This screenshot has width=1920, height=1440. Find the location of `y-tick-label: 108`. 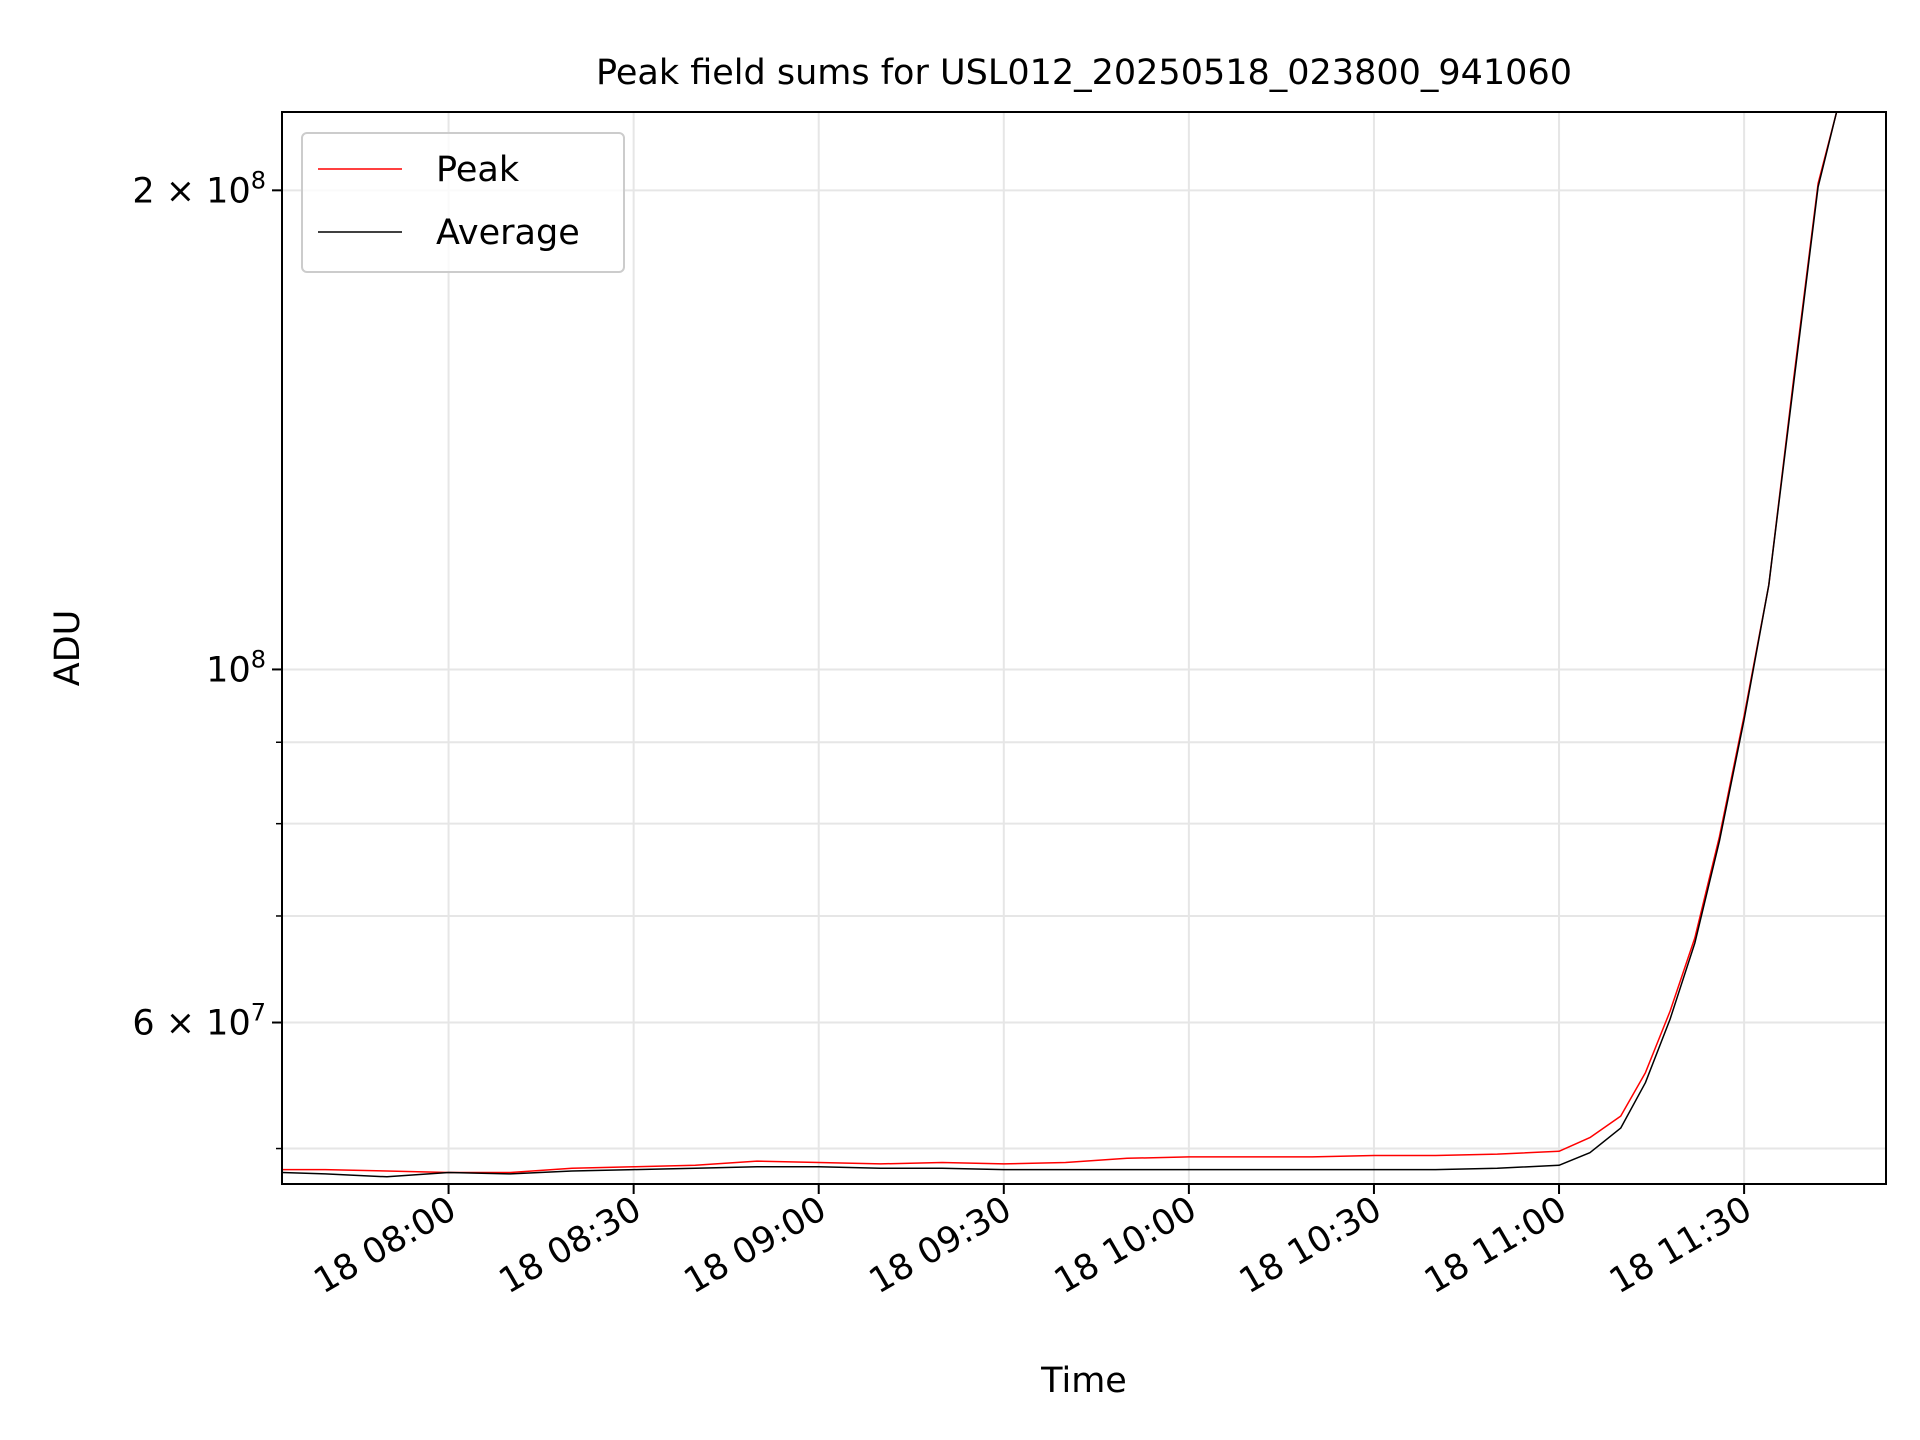

y-tick-label: 108 is located at coordinates (236, 667).